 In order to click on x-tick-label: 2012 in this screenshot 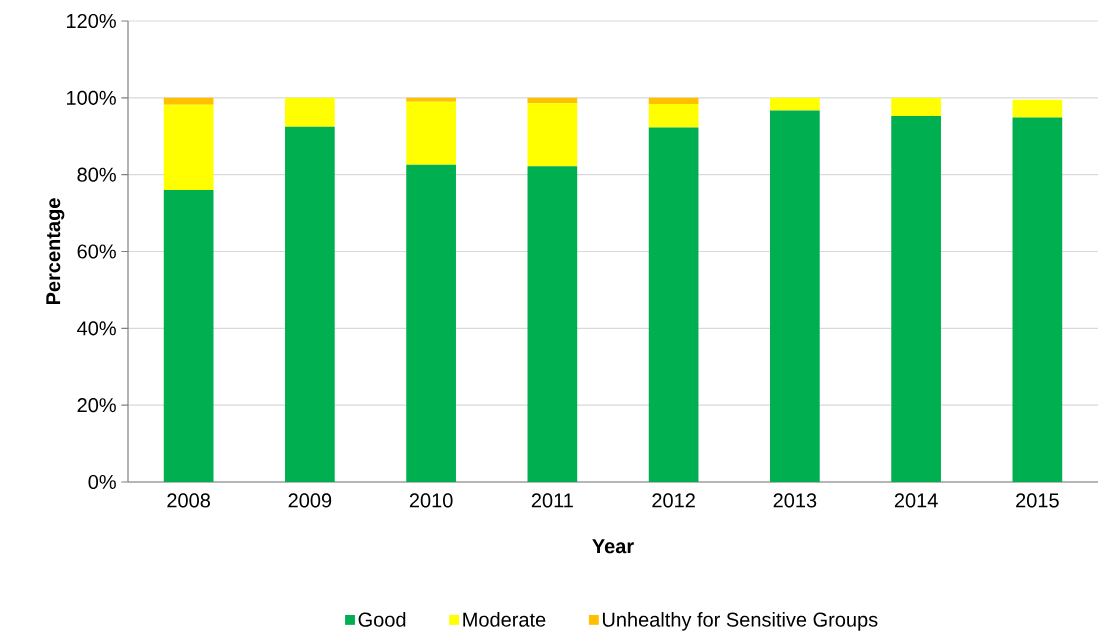, I will do `click(673, 500)`.